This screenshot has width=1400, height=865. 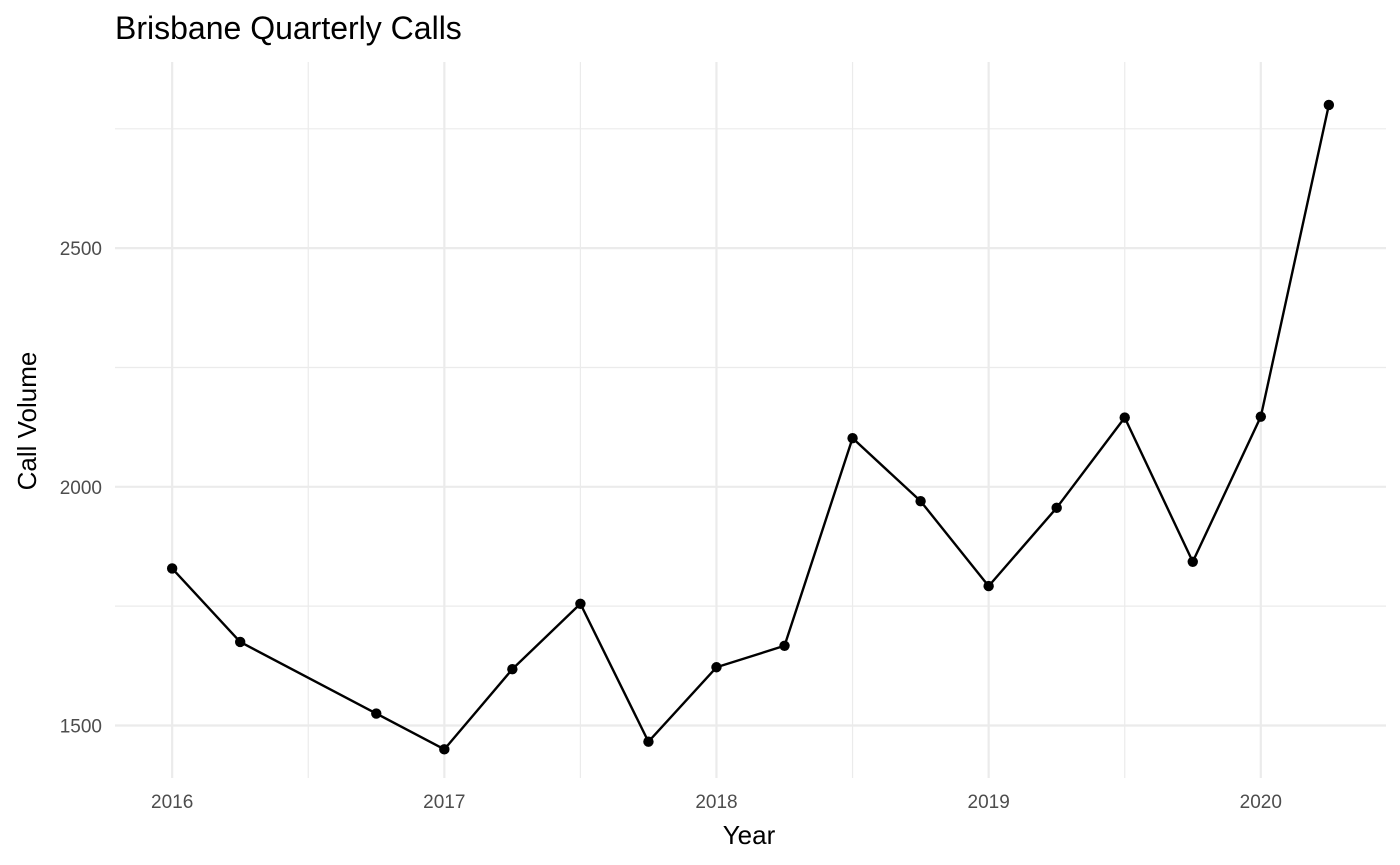 I want to click on x-axis-title: Year, so click(x=749, y=835).